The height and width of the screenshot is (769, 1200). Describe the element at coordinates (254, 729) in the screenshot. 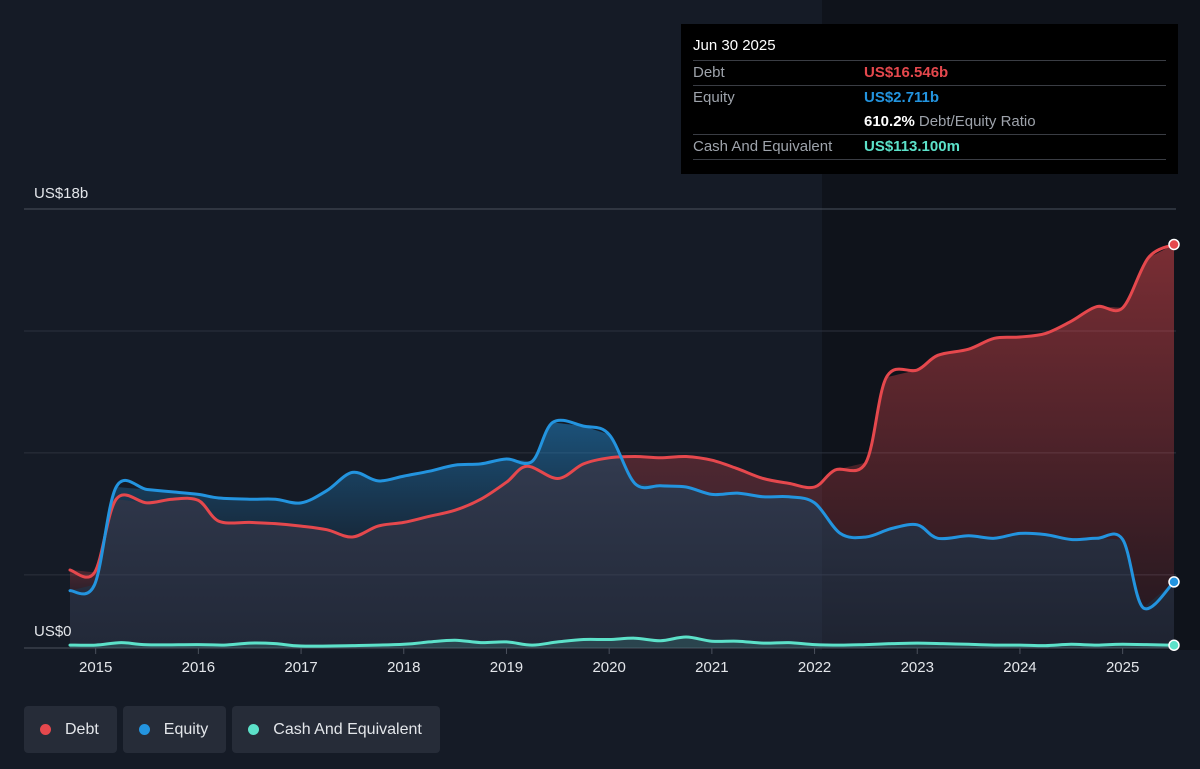

I see `legend-cash-dot-icon` at that location.